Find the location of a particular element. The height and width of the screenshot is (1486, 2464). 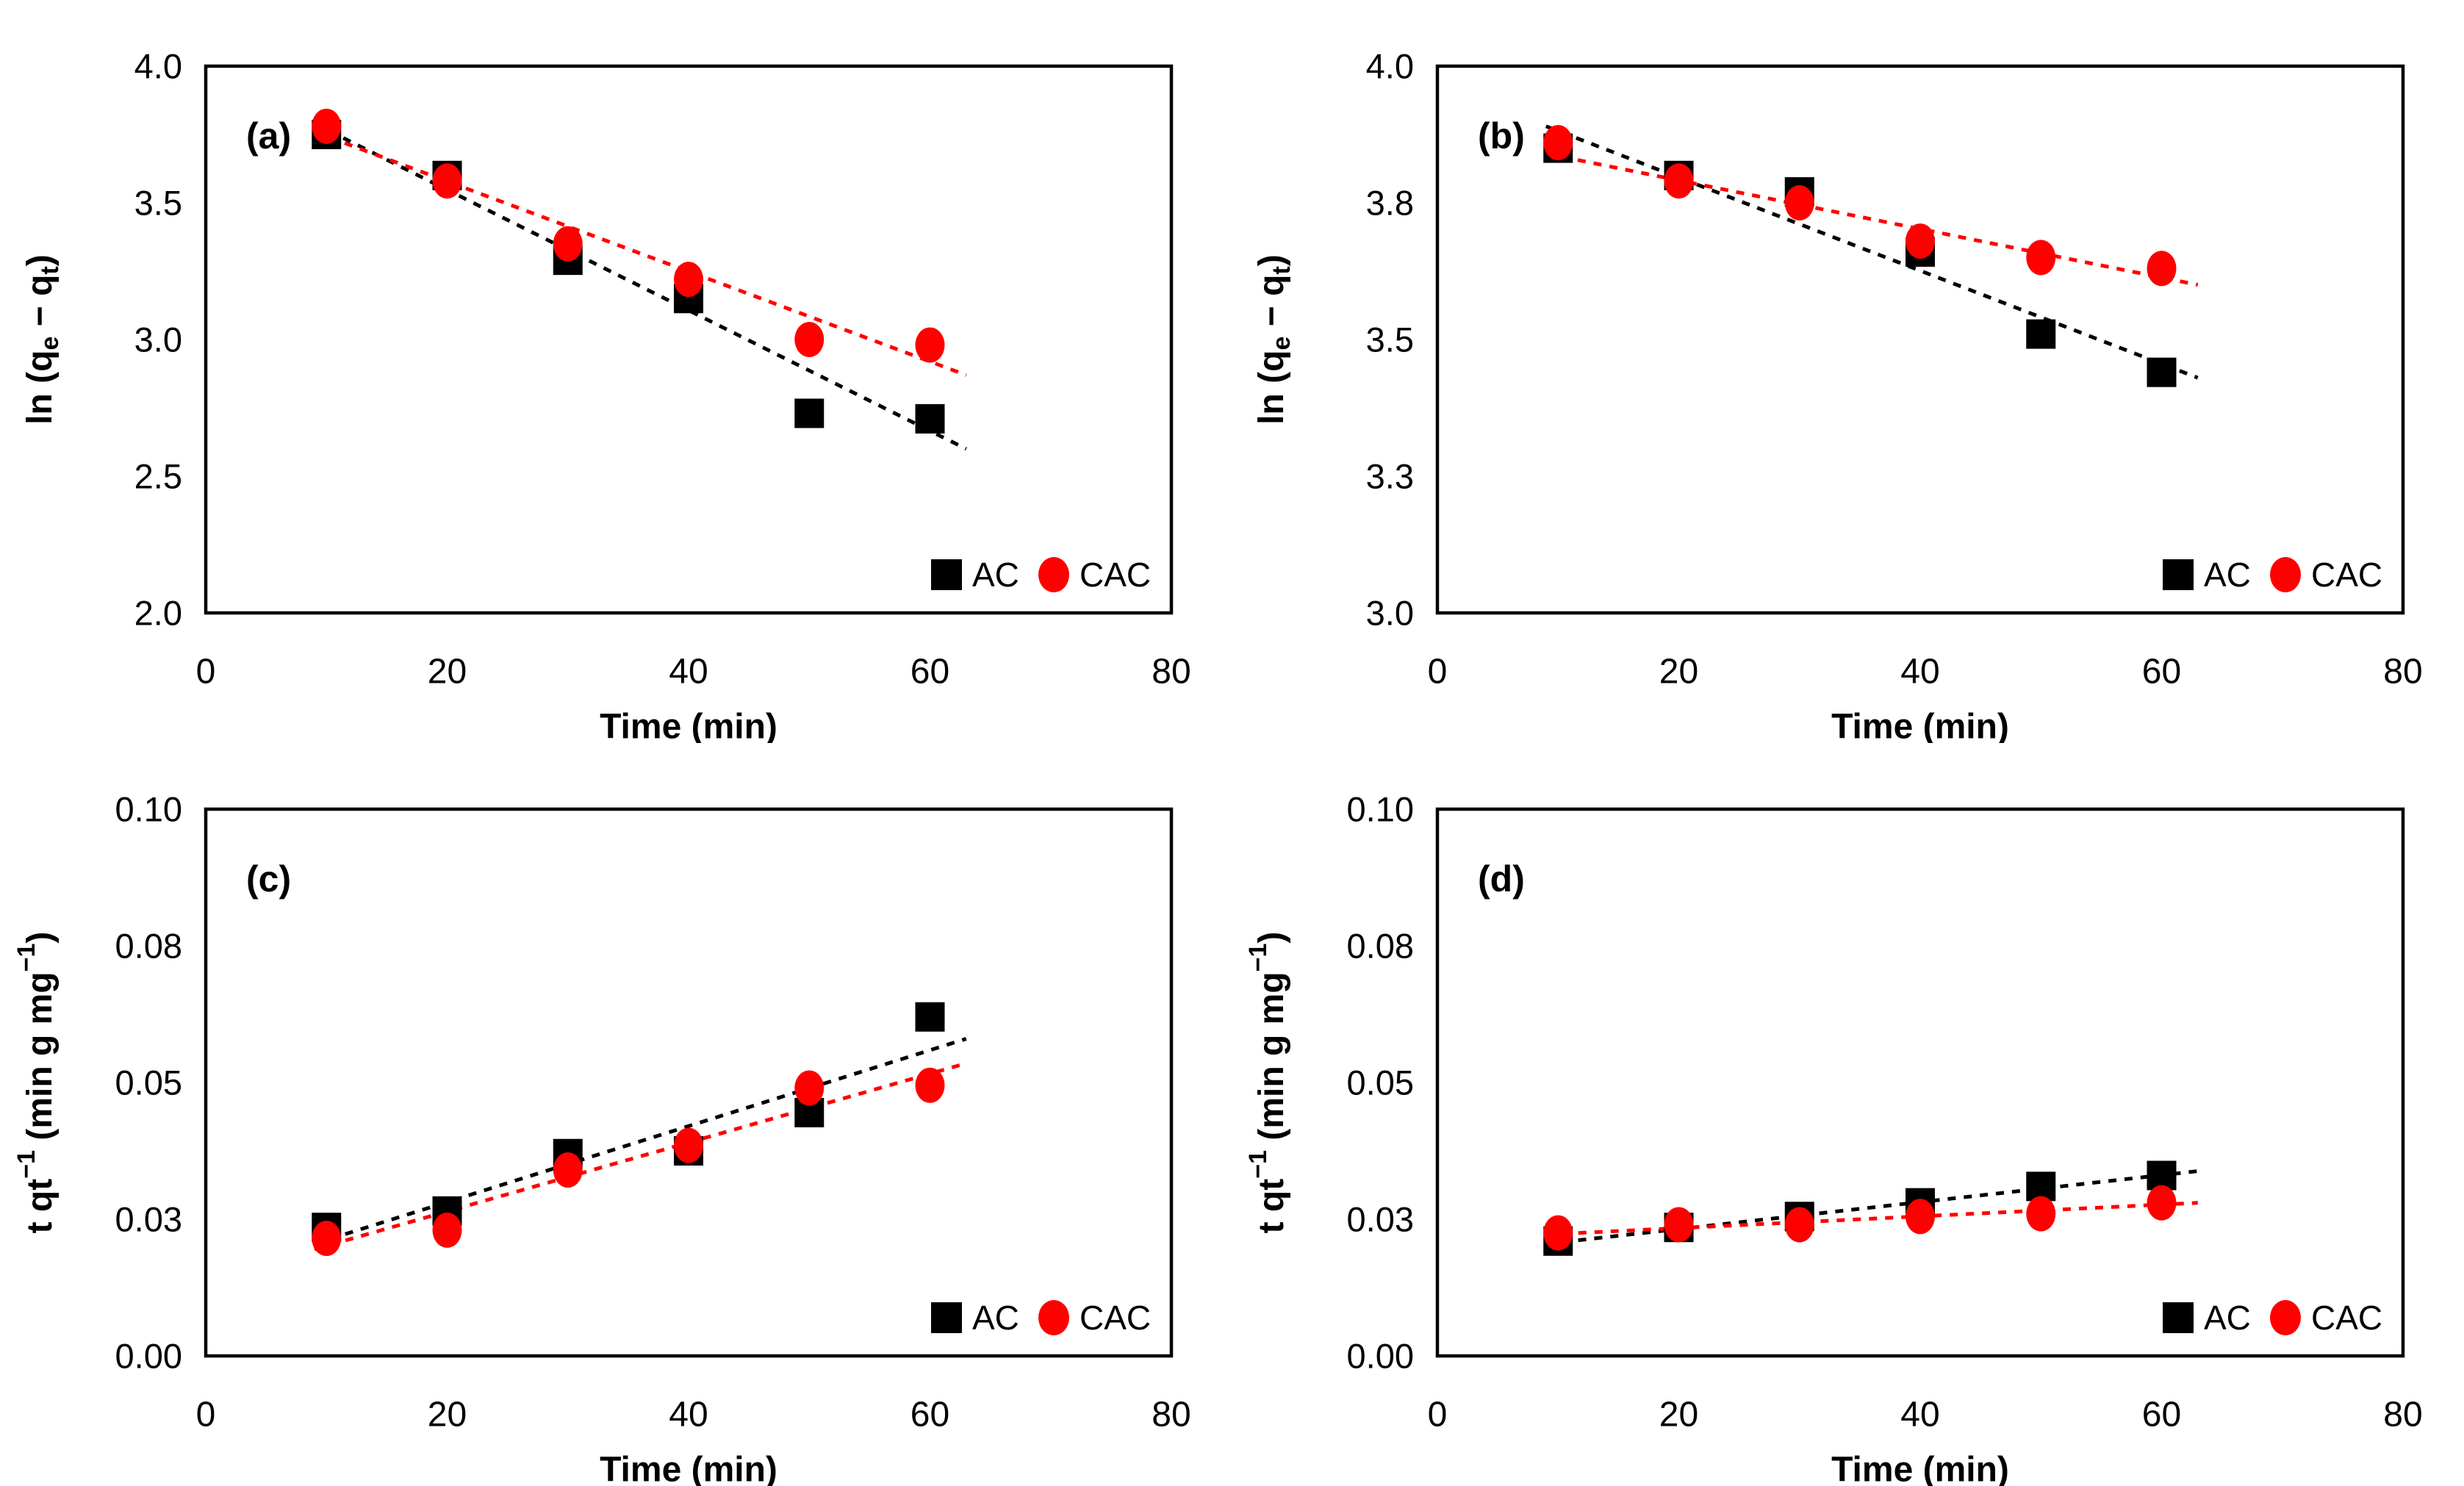

y-tick-label: 3.8 is located at coordinates (1390, 203).